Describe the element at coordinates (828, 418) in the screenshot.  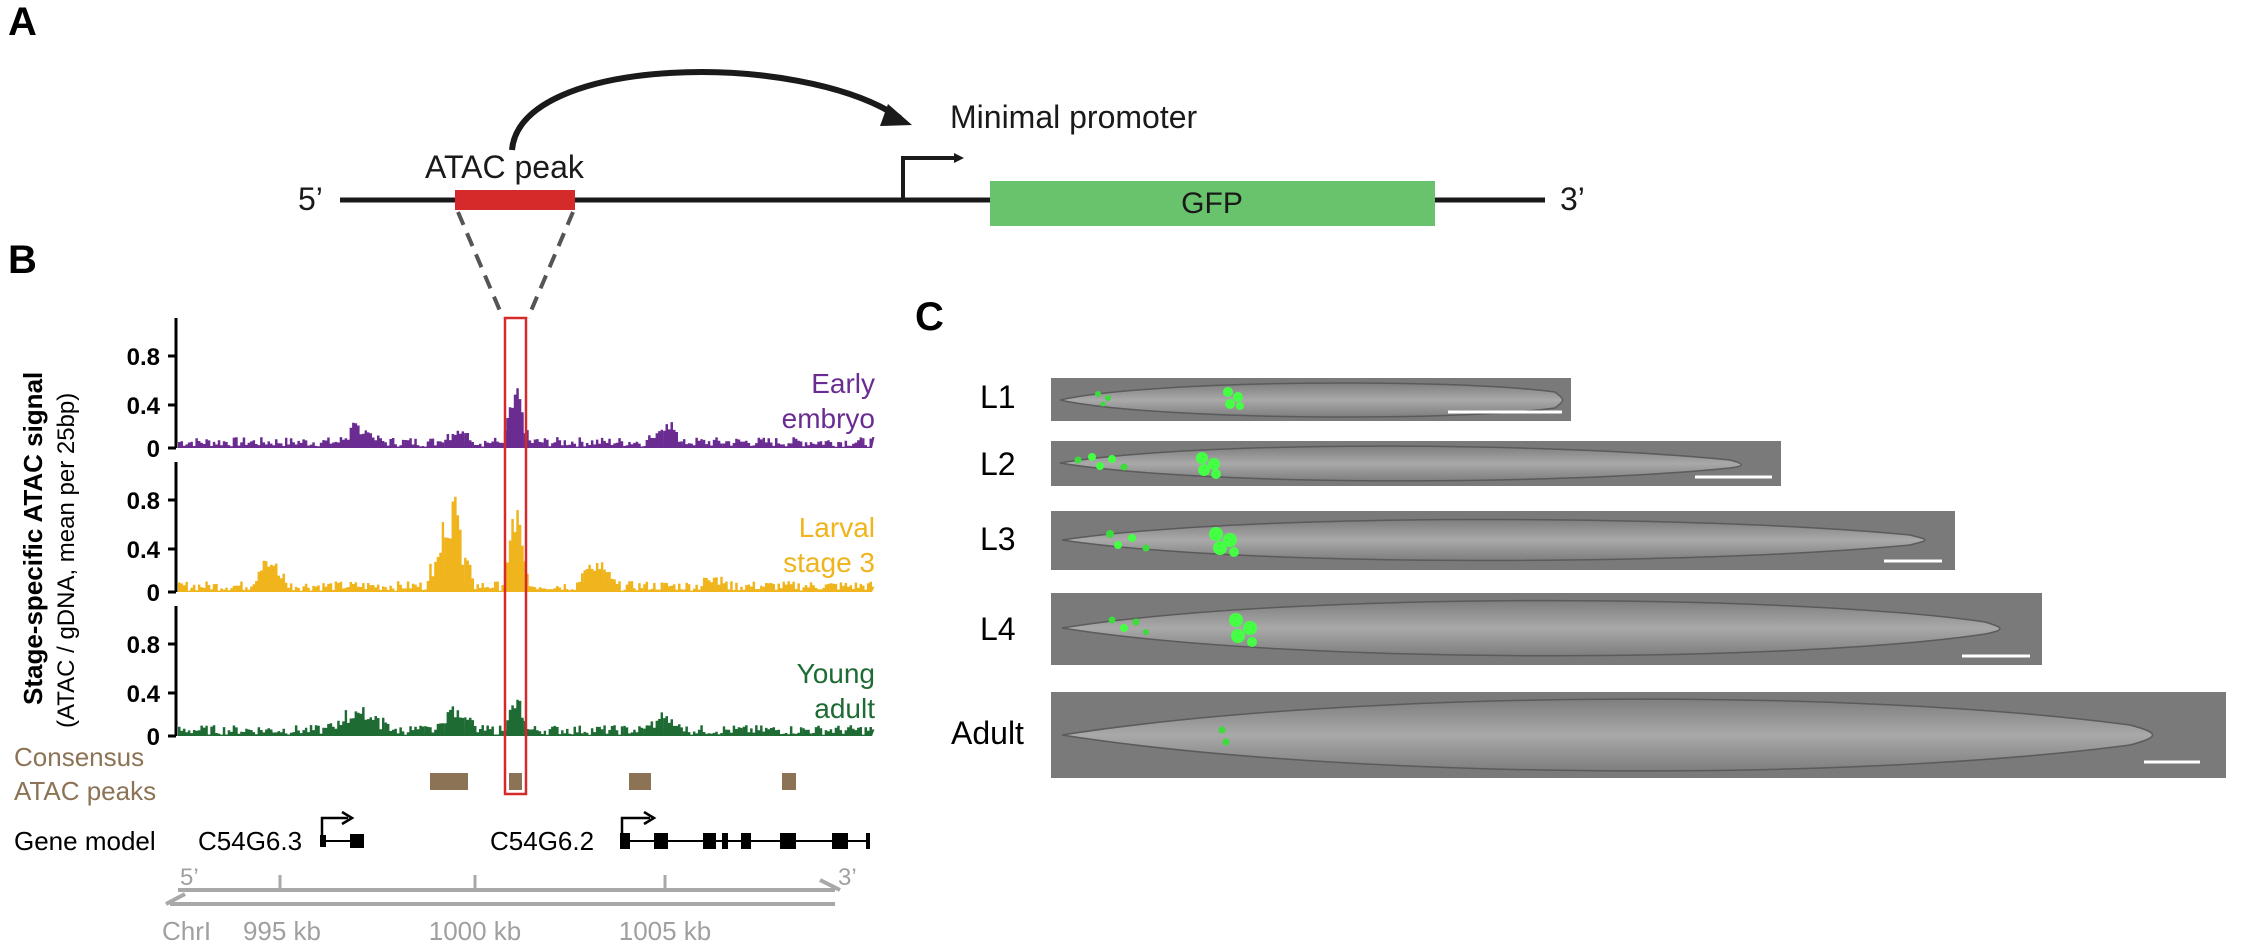
I see `track-label-line2: embryo` at that location.